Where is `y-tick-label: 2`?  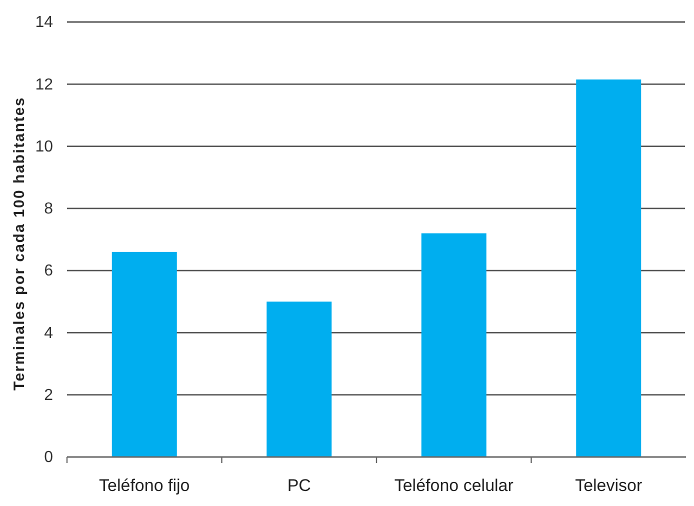 y-tick-label: 2 is located at coordinates (49, 395).